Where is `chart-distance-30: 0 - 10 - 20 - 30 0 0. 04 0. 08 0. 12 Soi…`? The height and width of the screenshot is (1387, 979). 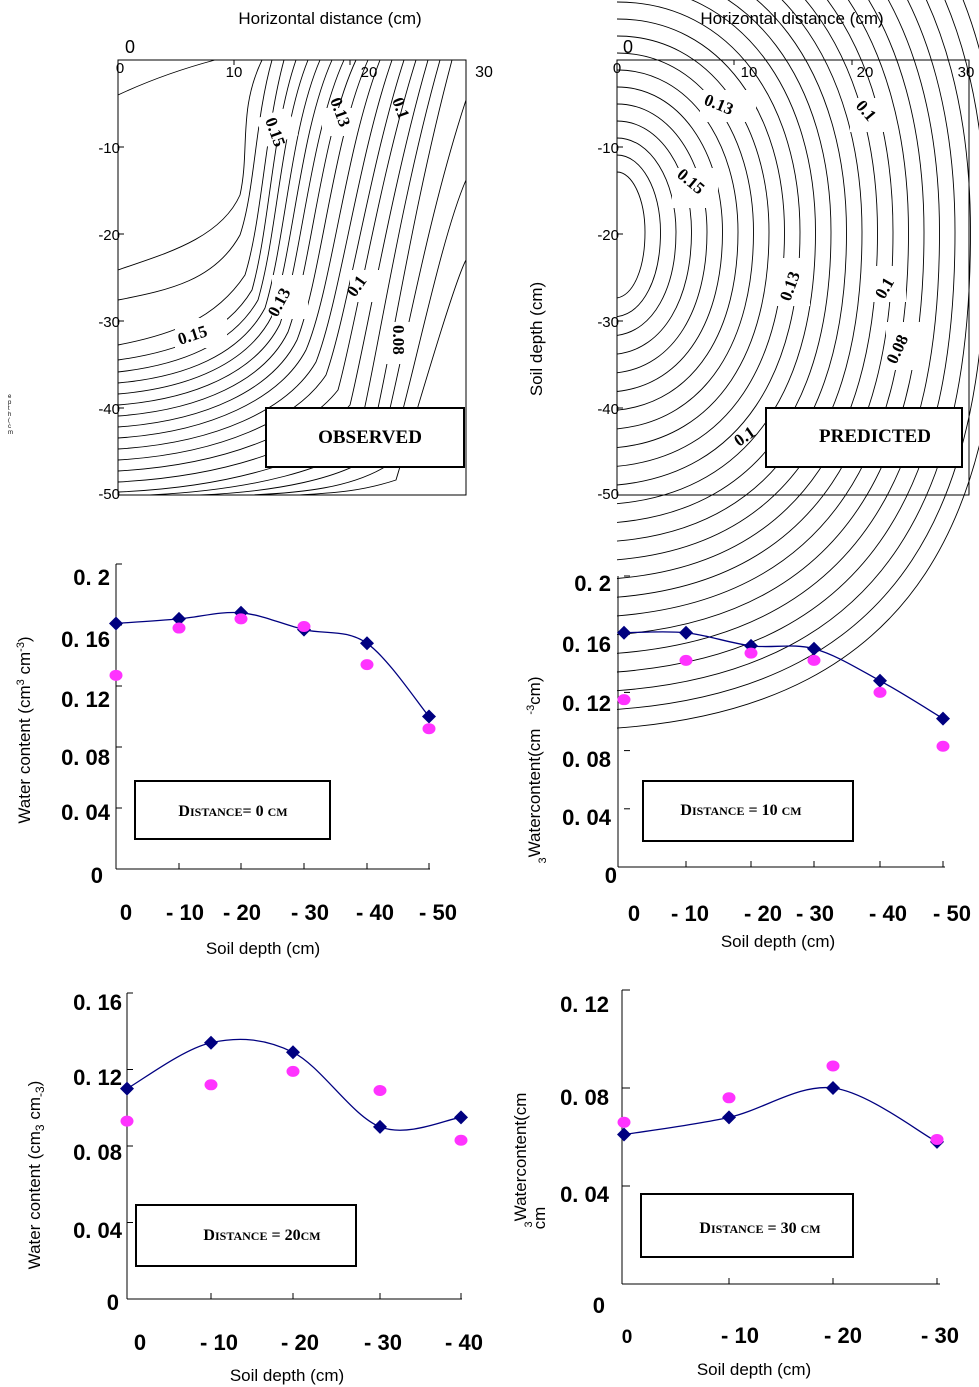
chart-distance-30: 0 - 10 - 20 - 30 0 0. 04 0. 08 0. 12 Soi… is located at coordinates (735, 1184).